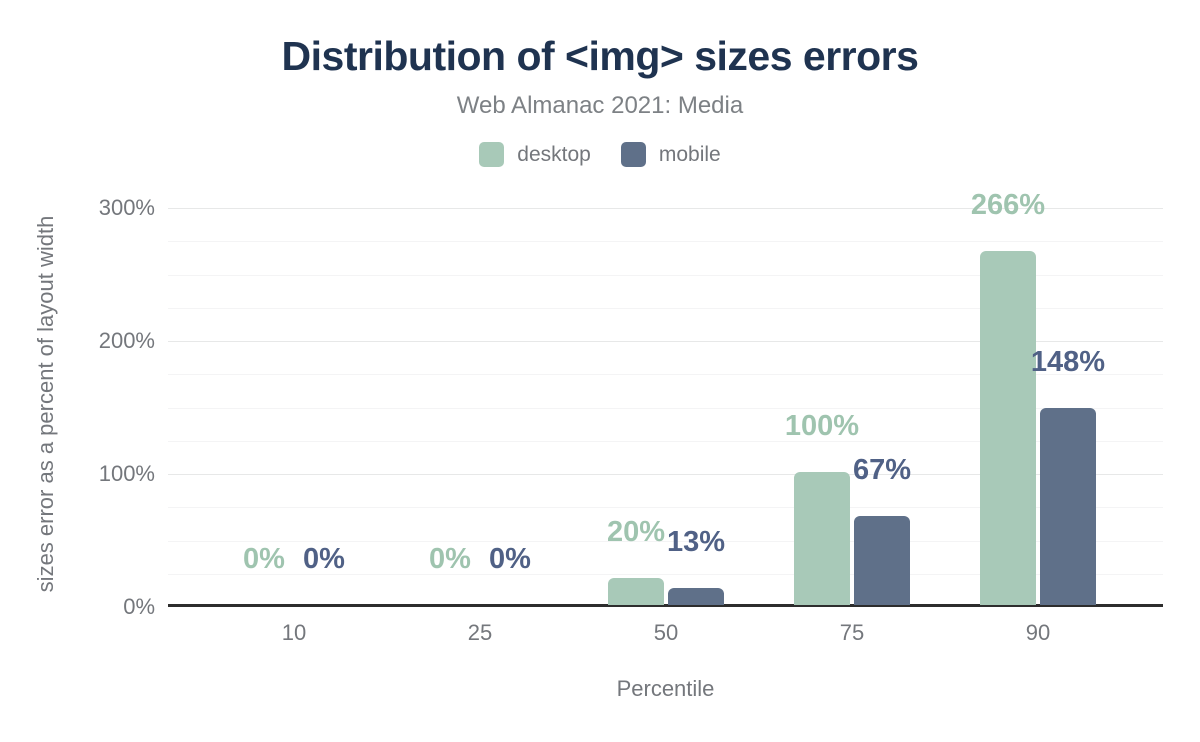 This screenshot has height=742, width=1200. Describe the element at coordinates (450, 559) in the screenshot. I see `bar-value-label-desktop-p25: 0%` at that location.